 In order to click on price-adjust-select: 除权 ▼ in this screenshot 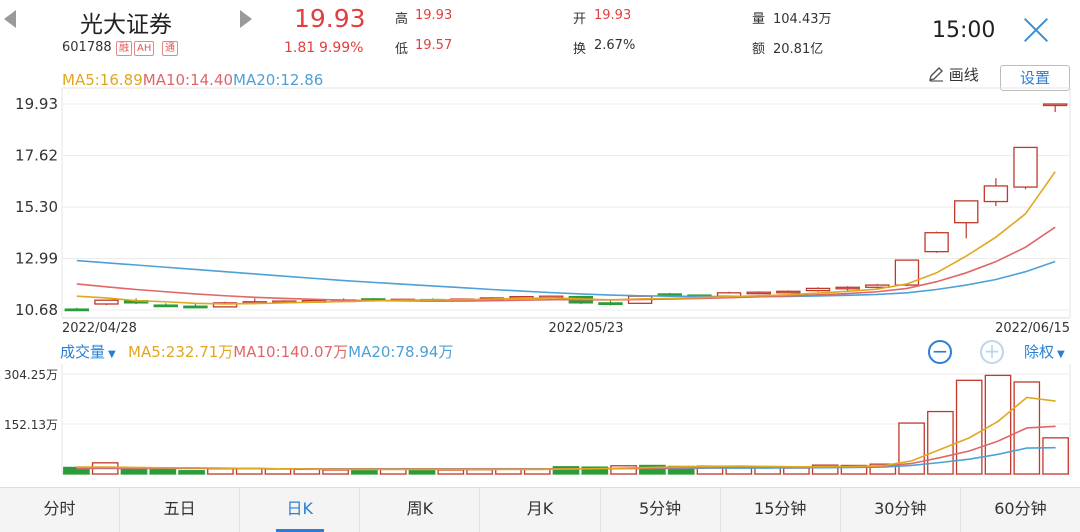, I will do `click(1044, 351)`.